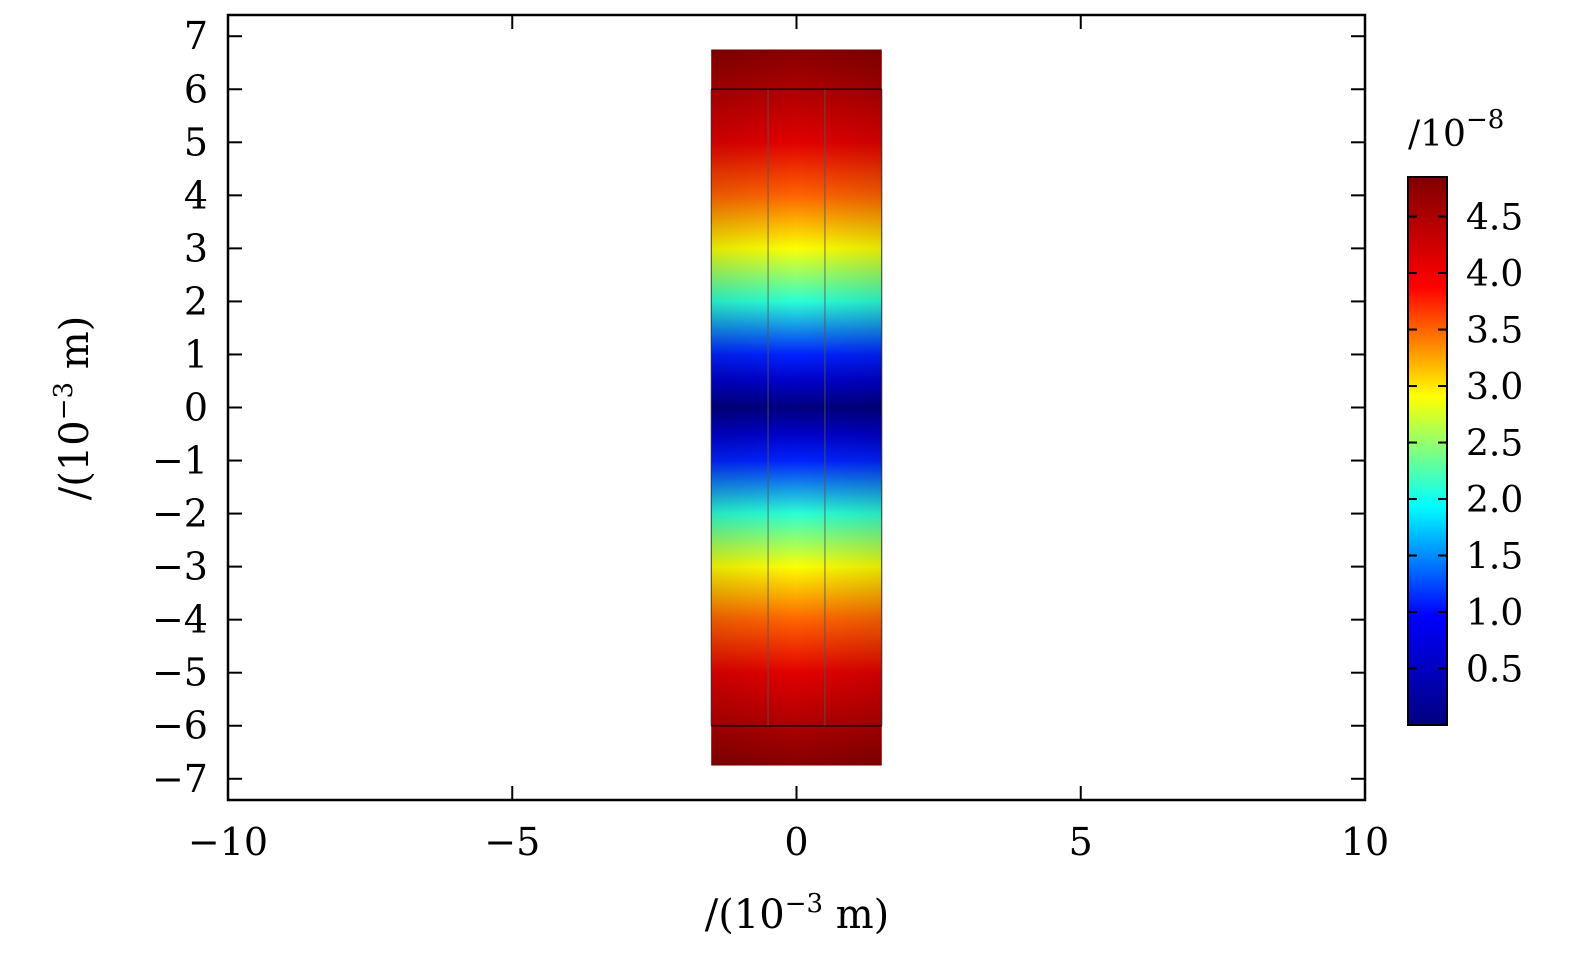 Image resolution: width=1575 pixels, height=955 pixels. Describe the element at coordinates (797, 913) in the screenshot. I see `x-axis-label: /(10−3 m)` at that location.